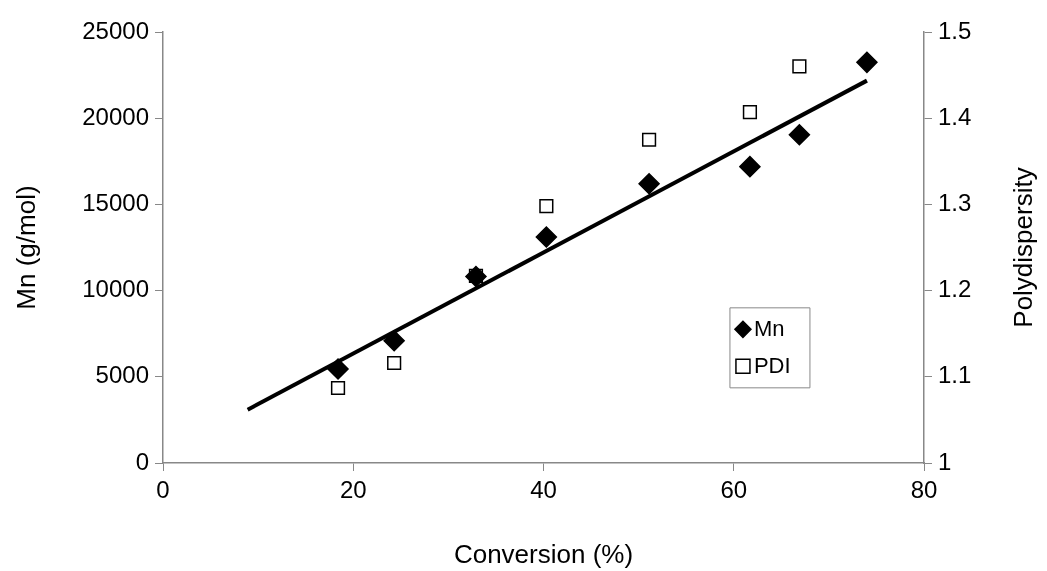  I want to click on y-tick-label: 15000, so click(115, 203).